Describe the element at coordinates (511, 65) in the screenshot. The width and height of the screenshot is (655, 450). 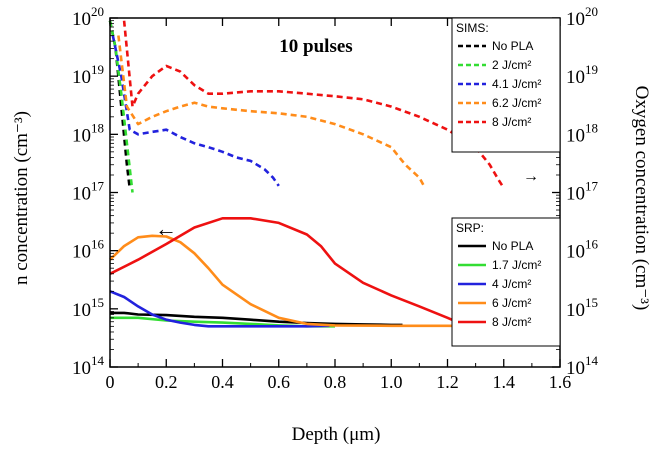
I see `legend-label: 2 J/cm²` at that location.